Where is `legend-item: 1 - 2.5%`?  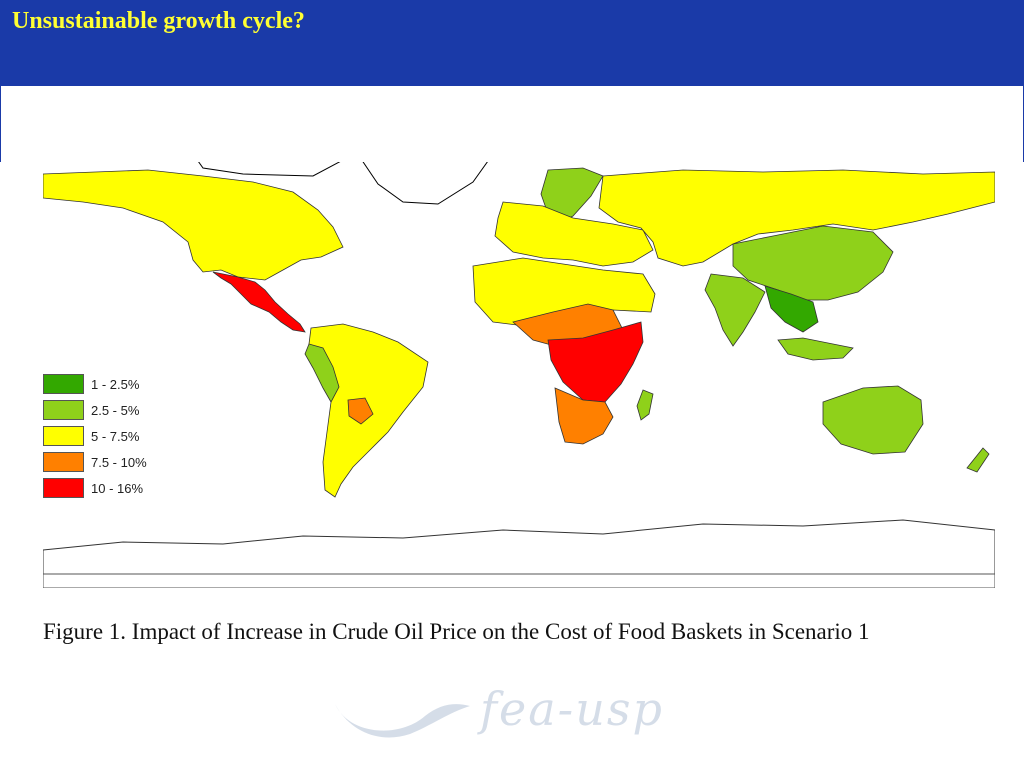
legend-item: 1 - 2.5% is located at coordinates (128, 385).